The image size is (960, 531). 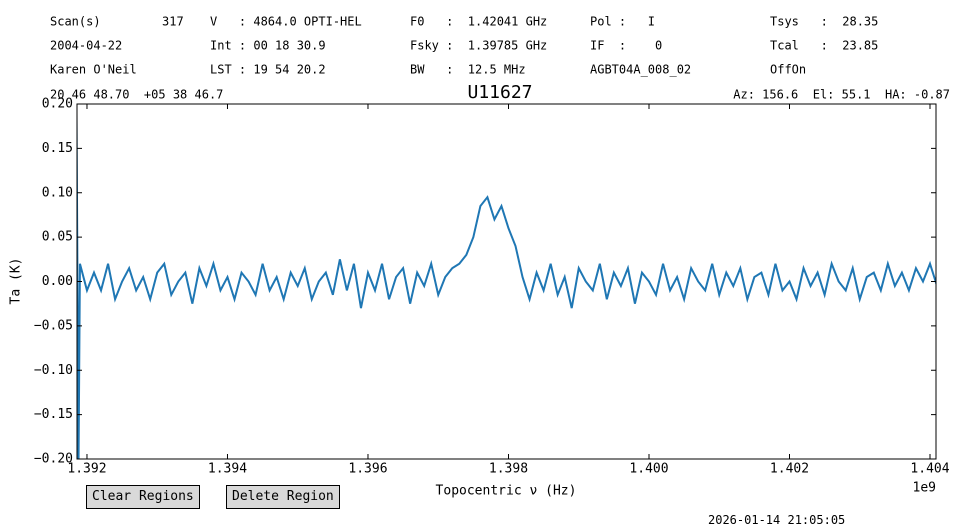 I want to click on header-field: IF : 0, so click(x=626, y=46).